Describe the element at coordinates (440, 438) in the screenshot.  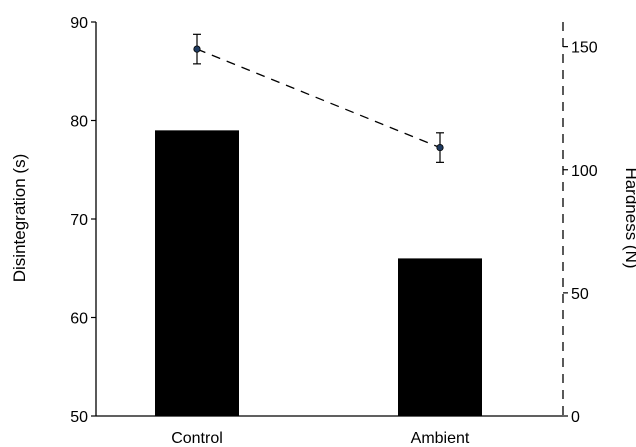
I see `x-category-label: Ambient` at that location.